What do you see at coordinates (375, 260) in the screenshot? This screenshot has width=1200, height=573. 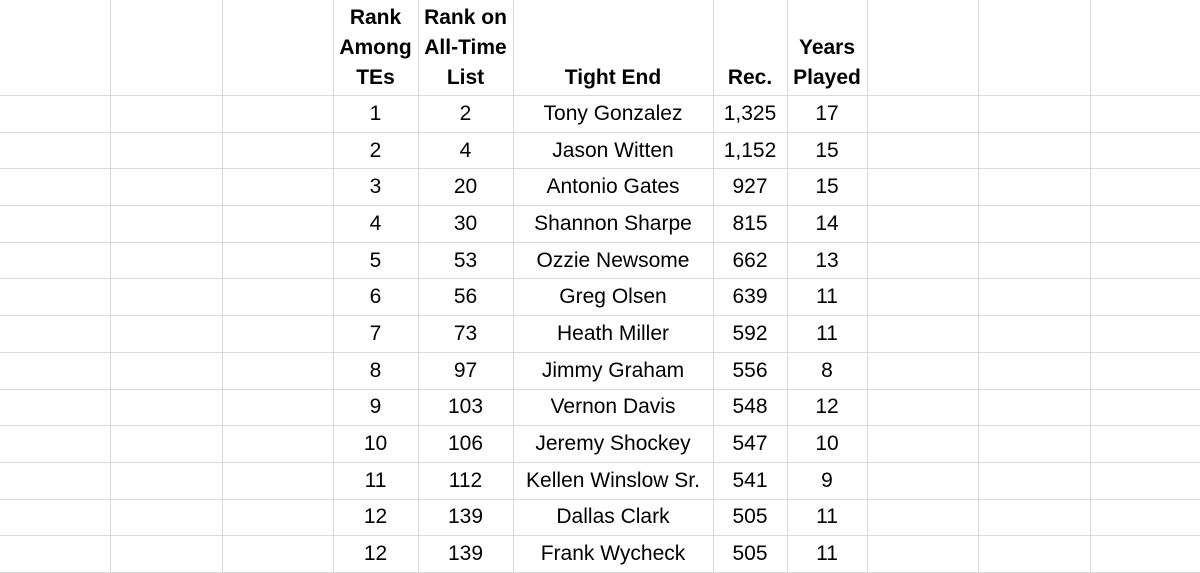 I see `cell: 5` at bounding box center [375, 260].